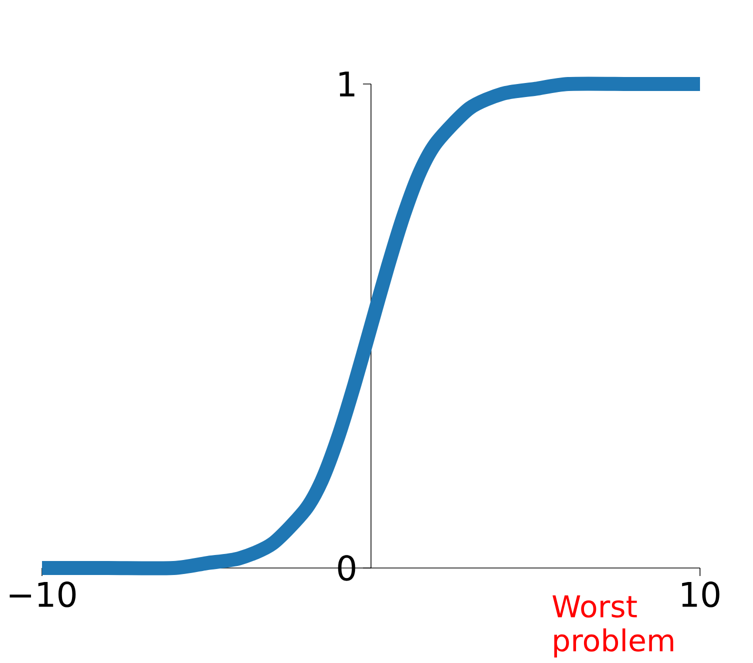 This screenshot has height=663, width=753. Describe the element at coordinates (613, 626) in the screenshot. I see `text: Worst problem` at that location.